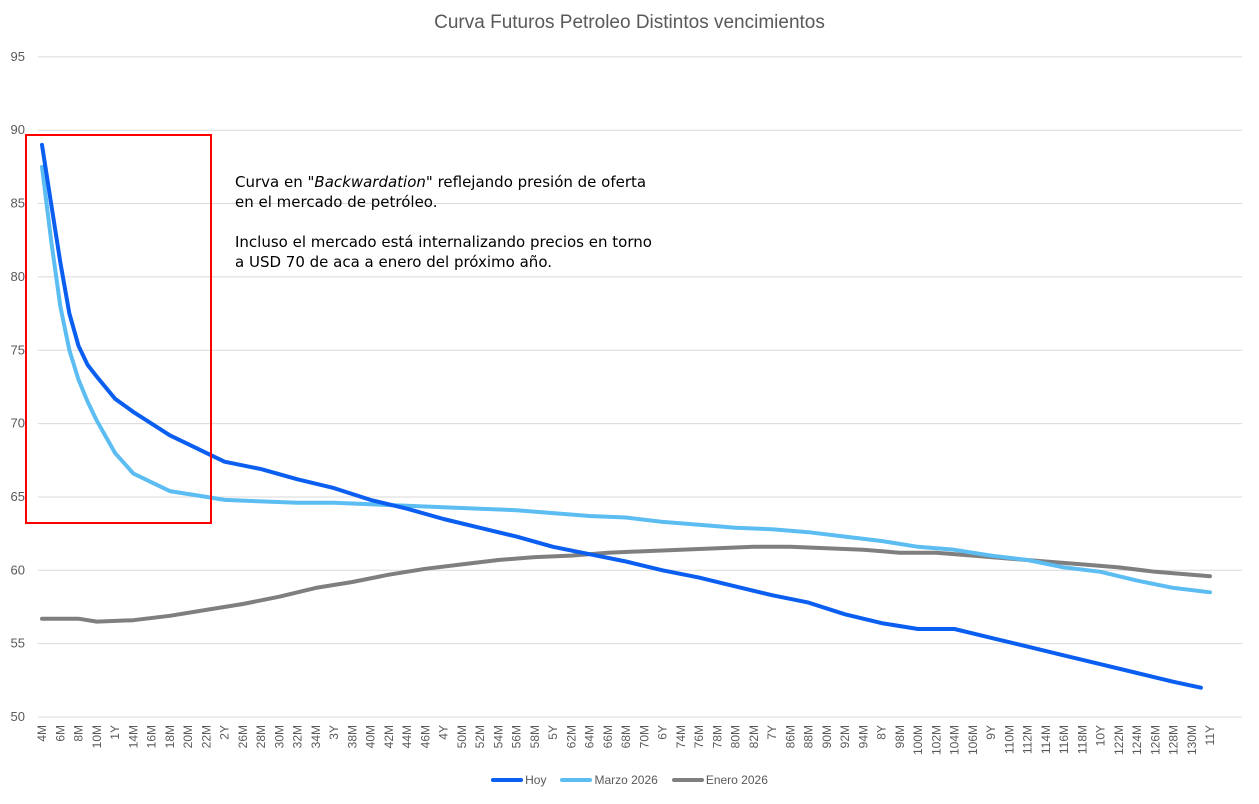  I want to click on x-tick-label: 38M, so click(352, 736).